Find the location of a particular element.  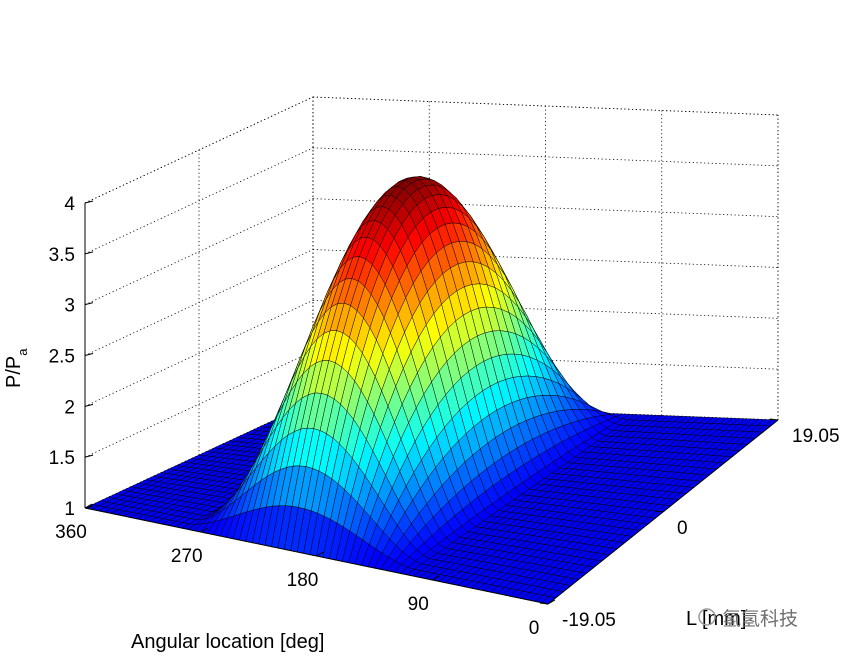

z-tick-label: 1 is located at coordinates (69, 509).